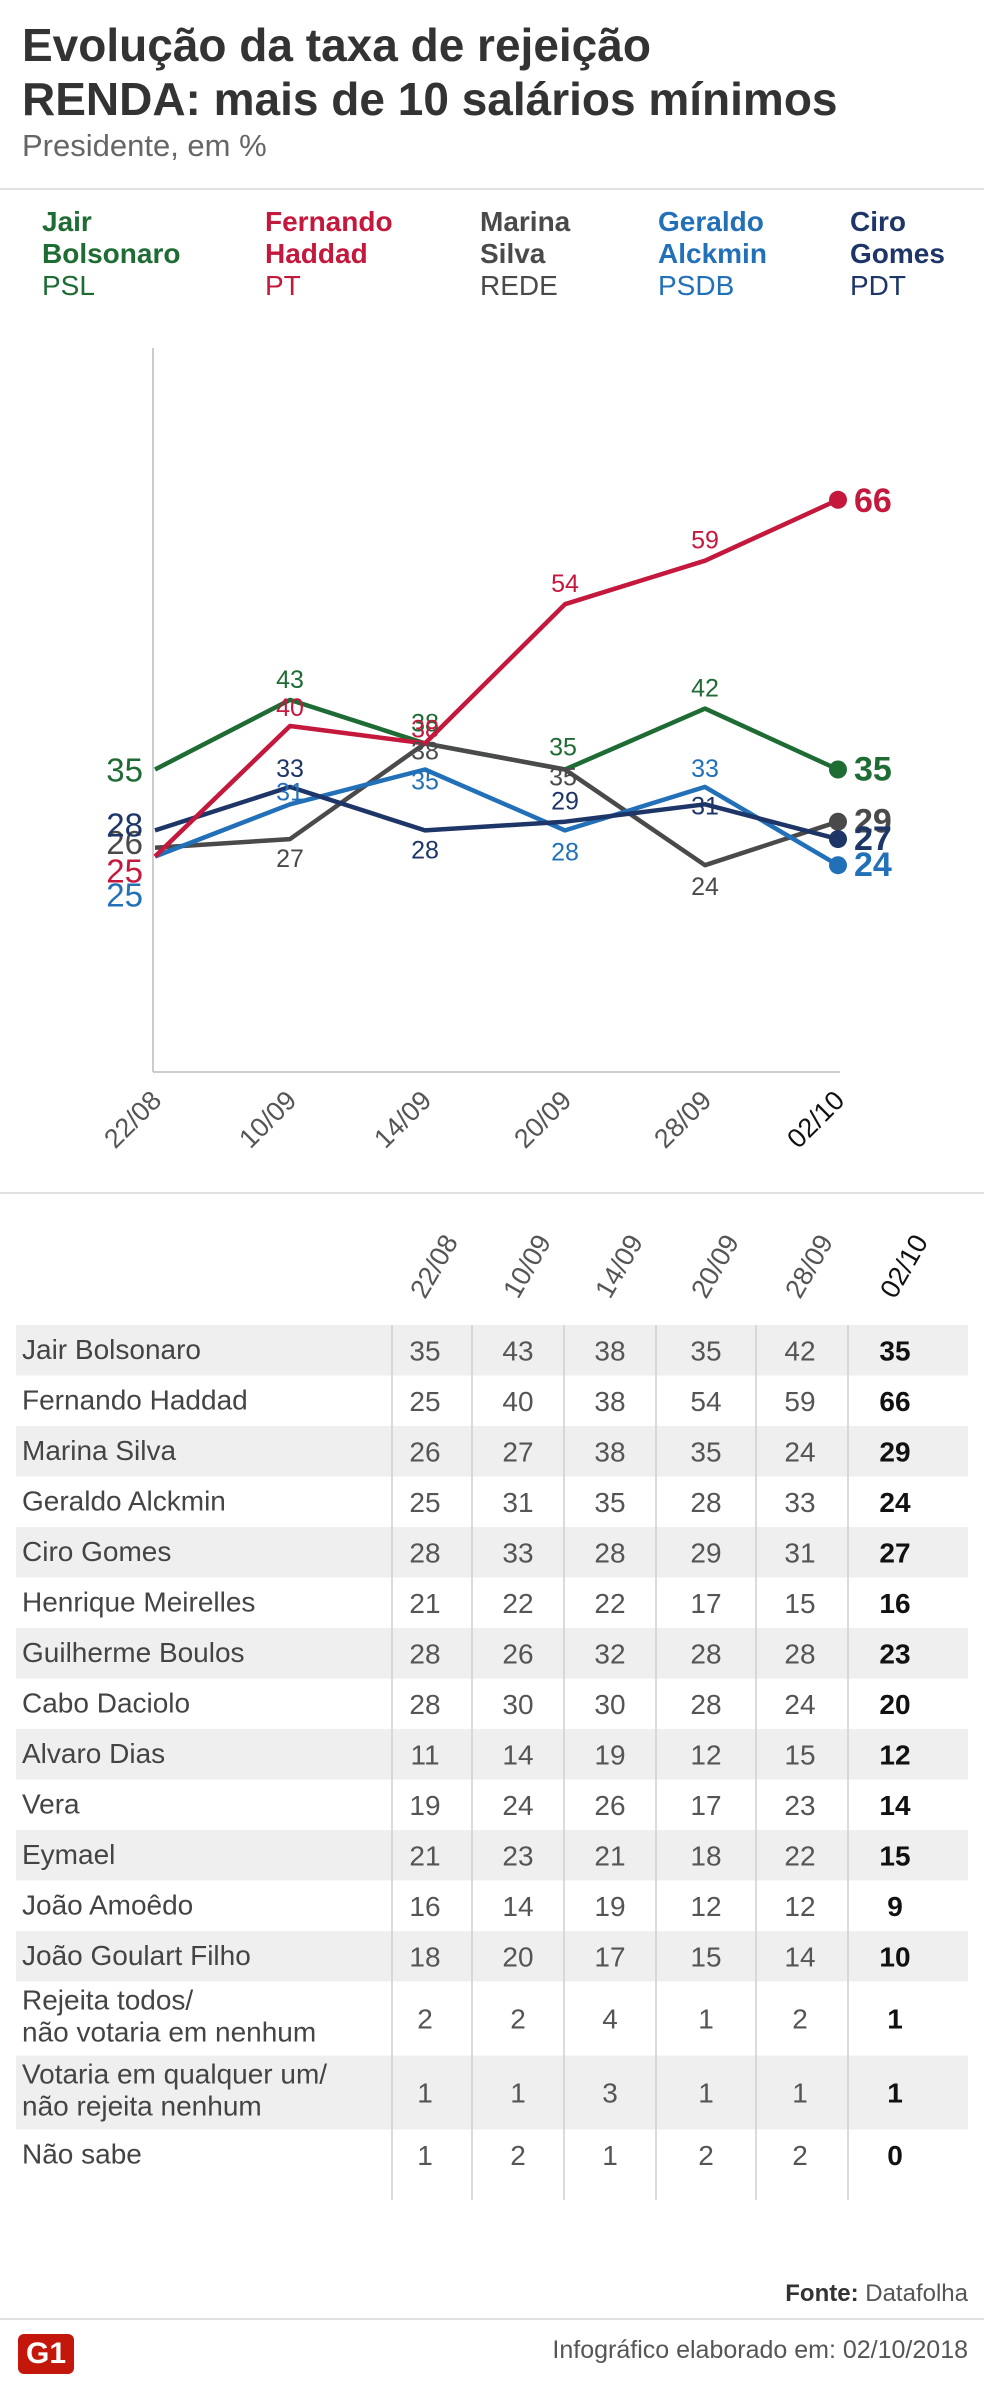 This screenshot has height=2395, width=984. I want to click on legend-name: Gomes, so click(897, 253).